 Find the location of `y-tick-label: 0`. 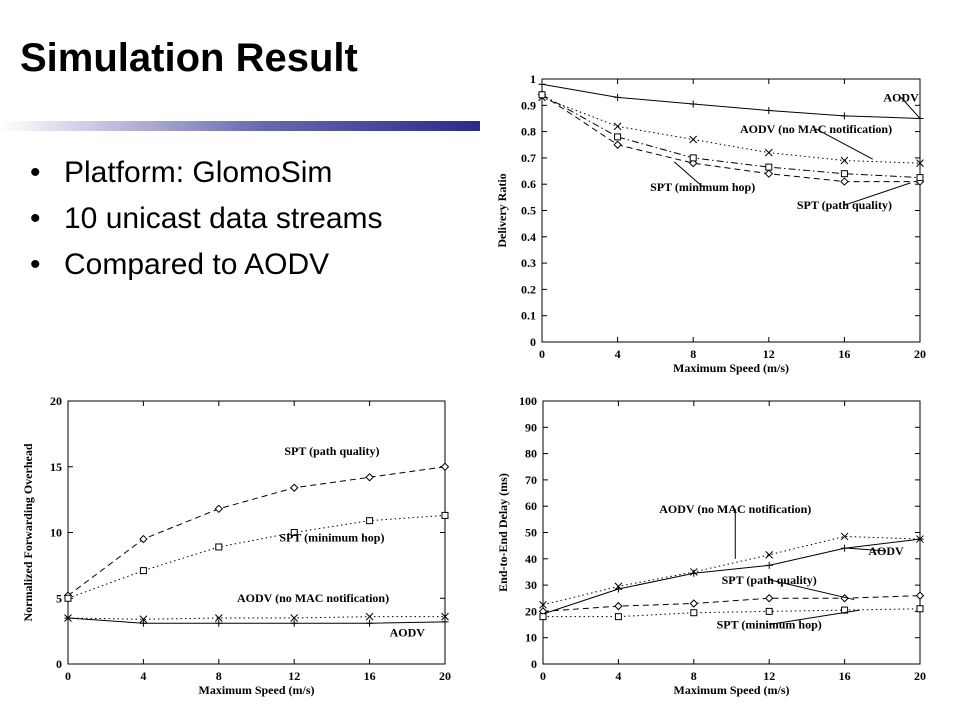

y-tick-label: 0 is located at coordinates (533, 342).